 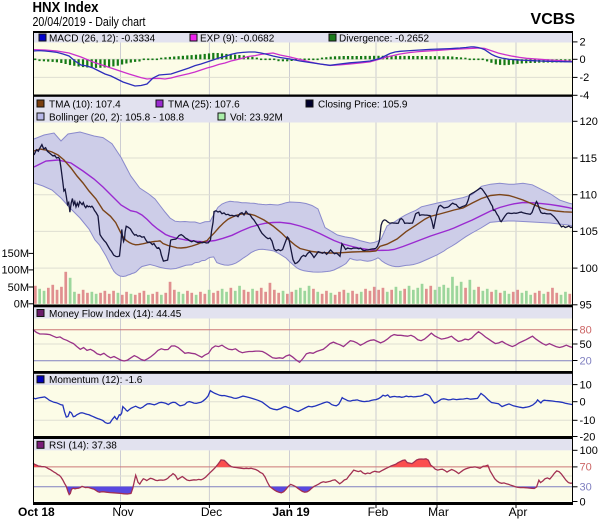 I want to click on svg-text: EXP (9): -0.0682, so click(x=237, y=38).